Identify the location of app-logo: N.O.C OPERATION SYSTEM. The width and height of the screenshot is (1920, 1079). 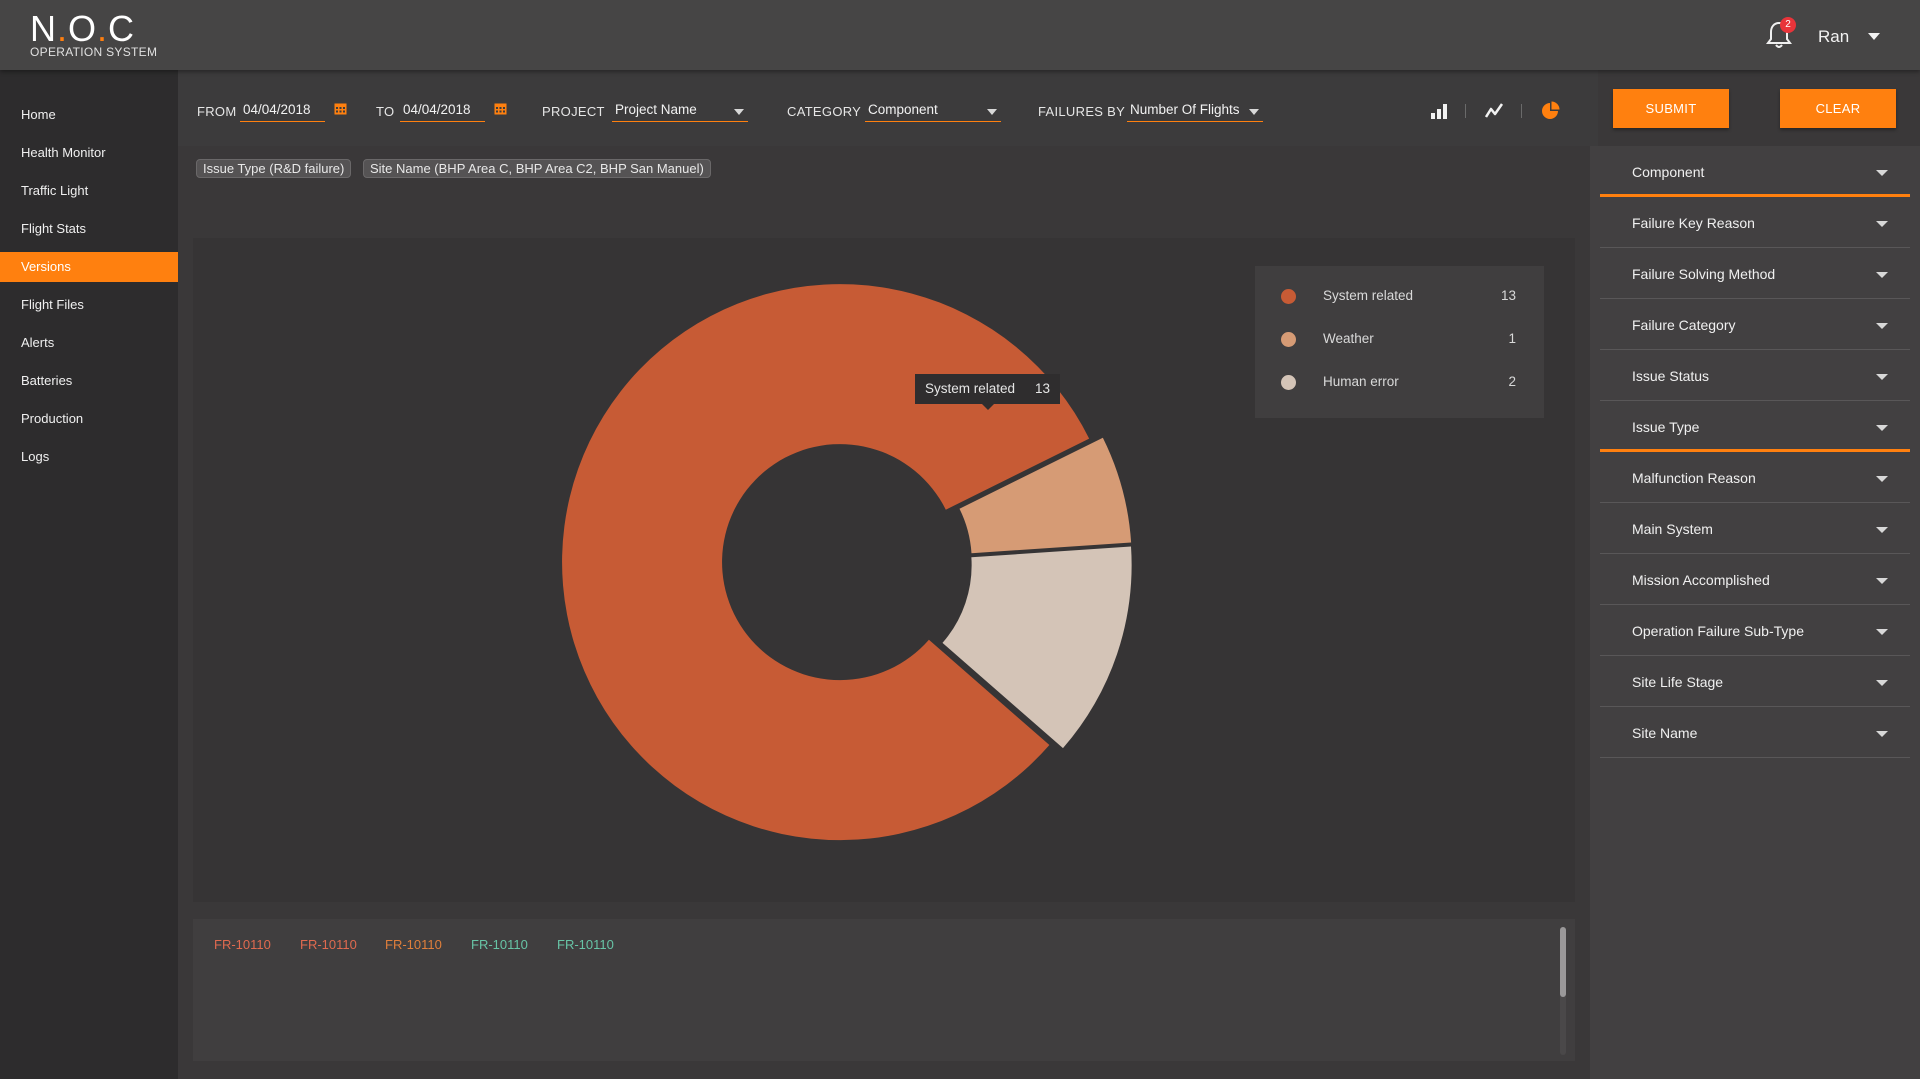
(94, 35).